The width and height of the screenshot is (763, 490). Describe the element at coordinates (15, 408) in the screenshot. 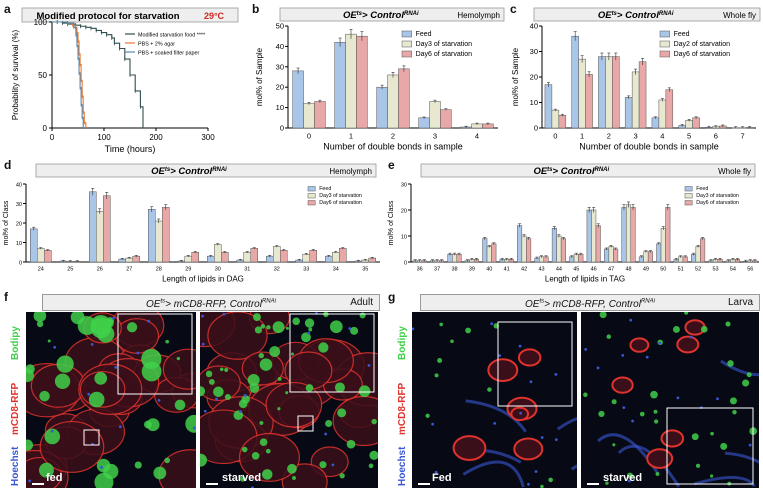

I see `channel-mcd8-f: mCD8-RFP` at that location.